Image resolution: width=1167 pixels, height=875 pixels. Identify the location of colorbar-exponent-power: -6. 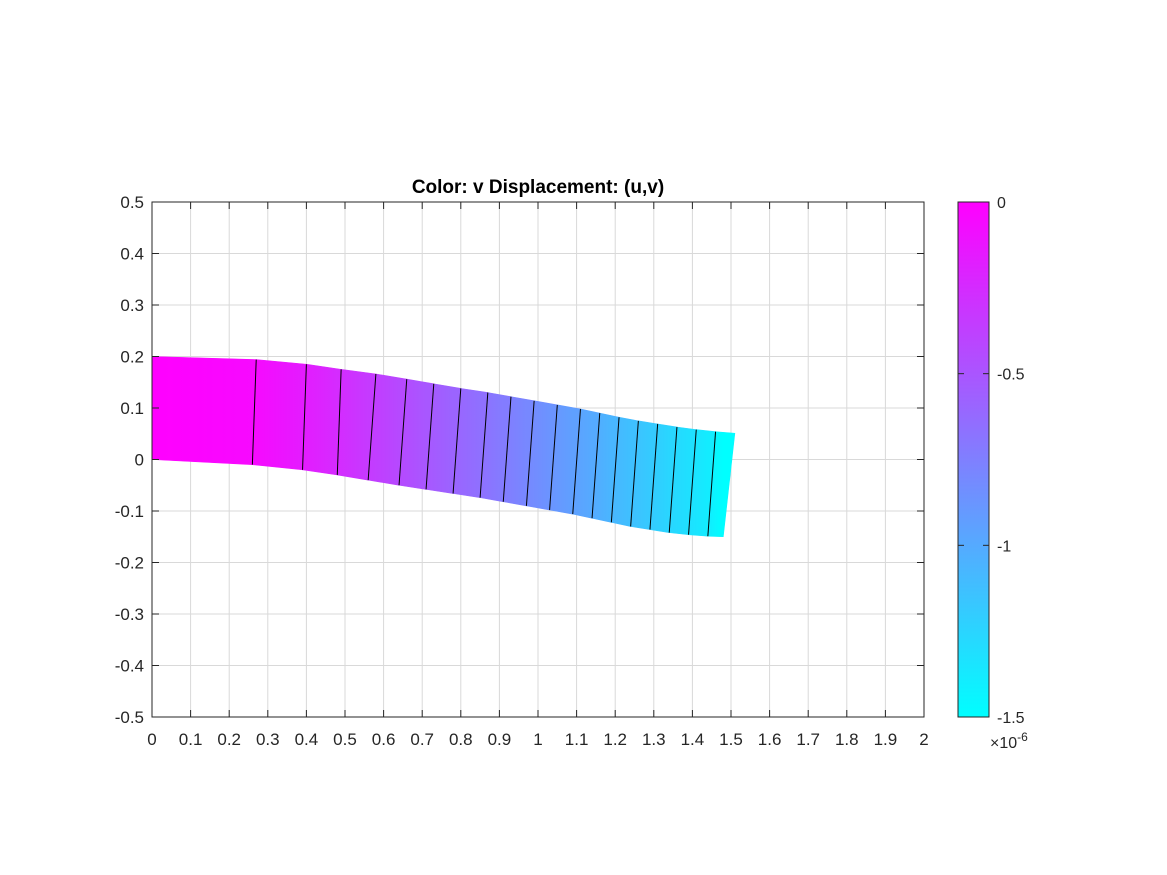
(1022, 737).